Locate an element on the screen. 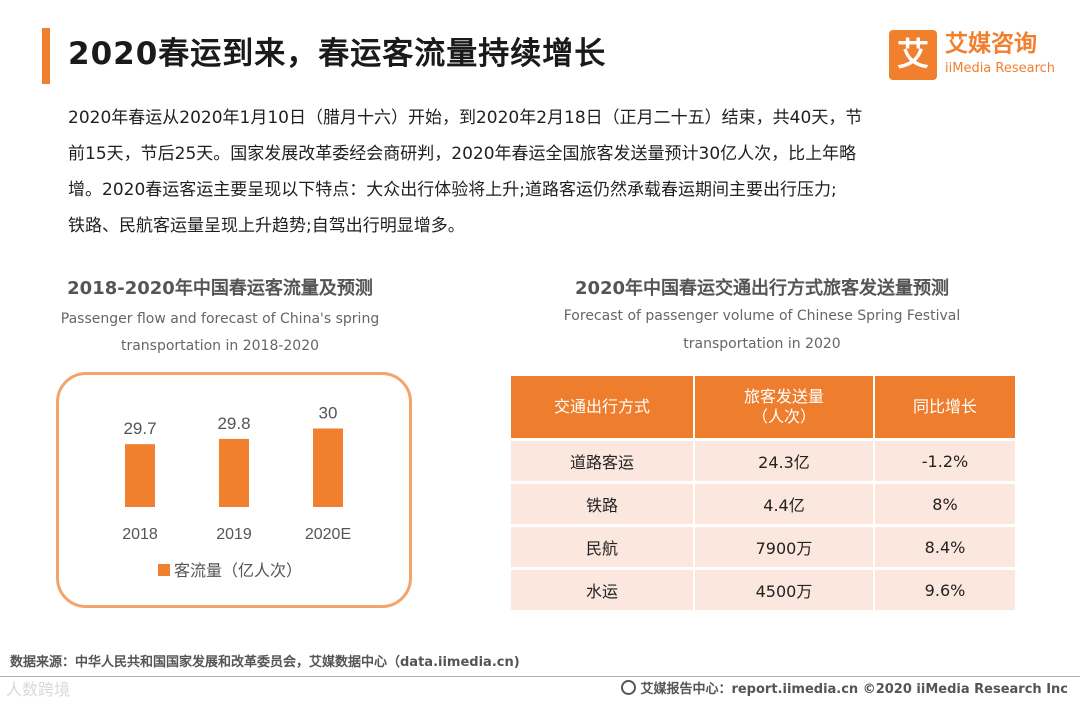  logo: 艾 艾媒咨询 iiMedia Research is located at coordinates (979, 56).